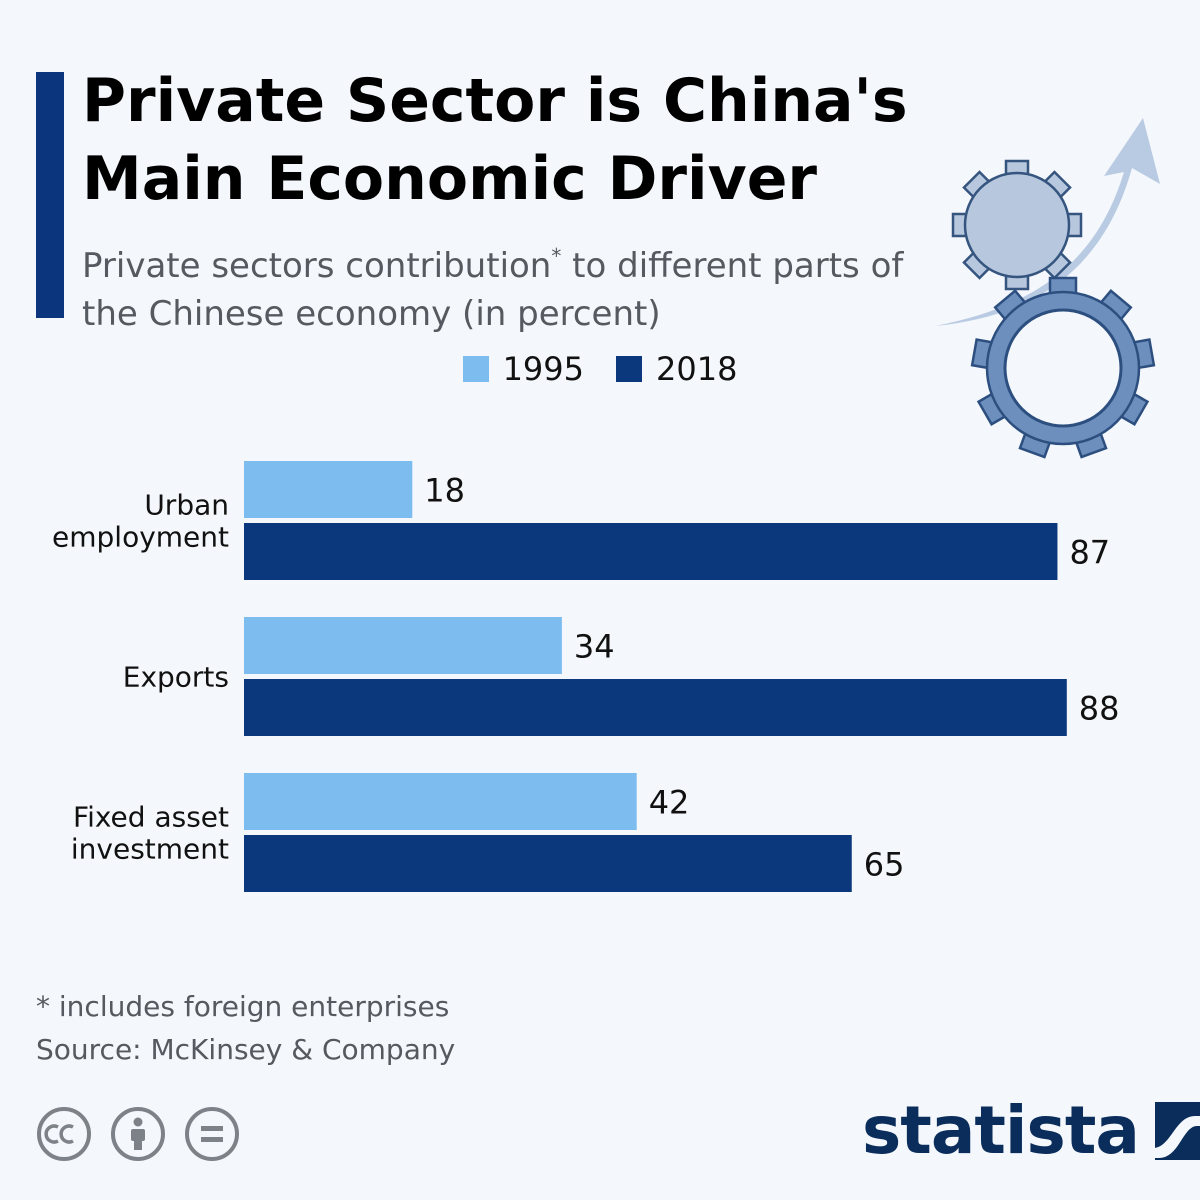  What do you see at coordinates (212, 1134) in the screenshot?
I see `no-derivatives-icon` at bounding box center [212, 1134].